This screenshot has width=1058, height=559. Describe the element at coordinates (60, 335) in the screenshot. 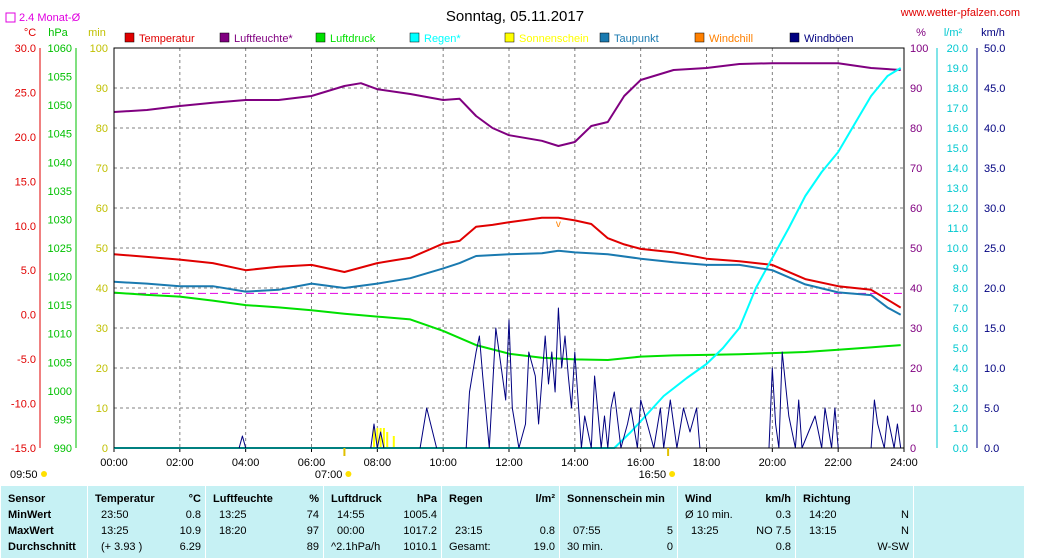

I see `pressure-tick-label: 1010` at that location.